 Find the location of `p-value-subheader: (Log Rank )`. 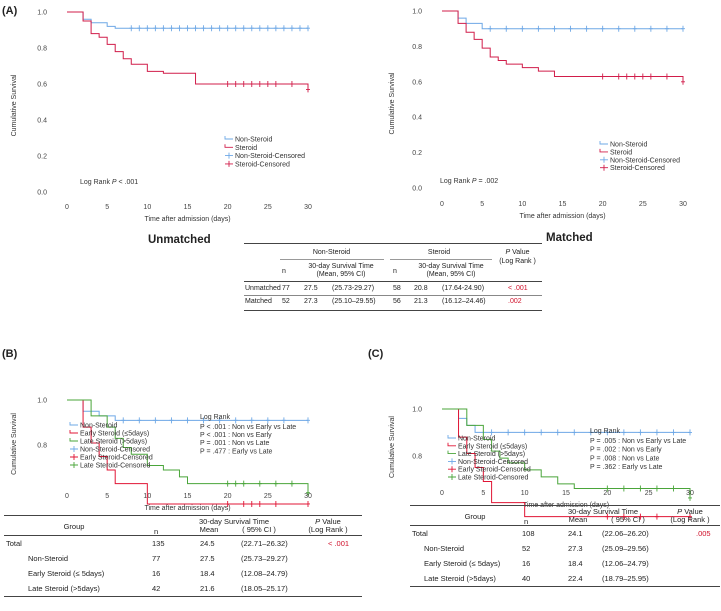

p-value-subheader: (Log Rank ) is located at coordinates (517, 261).